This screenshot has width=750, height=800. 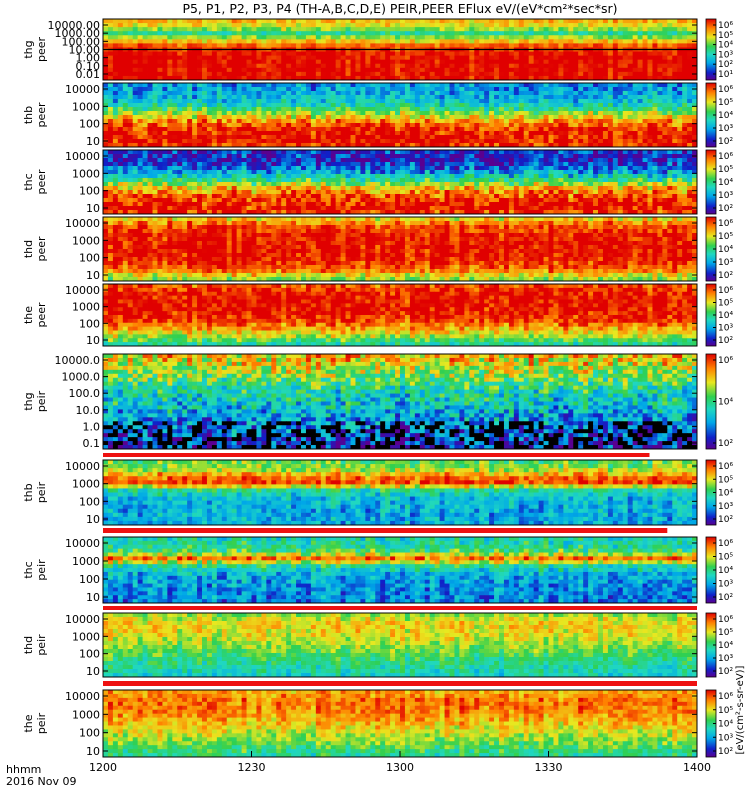 I want to click on x-tick-label: 1400, so click(x=697, y=767).